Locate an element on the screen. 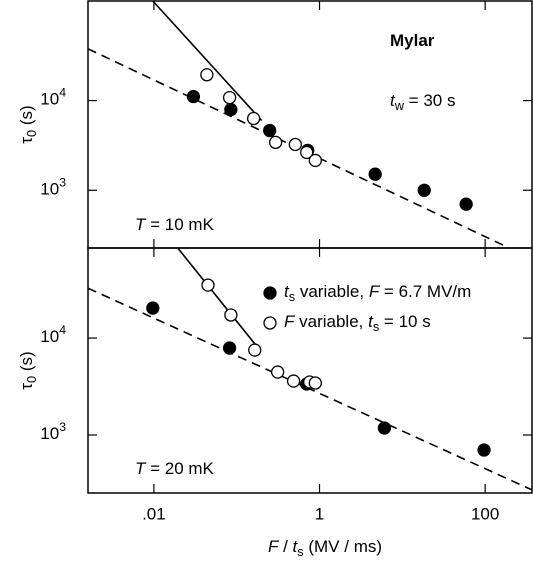  text-part: = 10 mK is located at coordinates (179, 224).